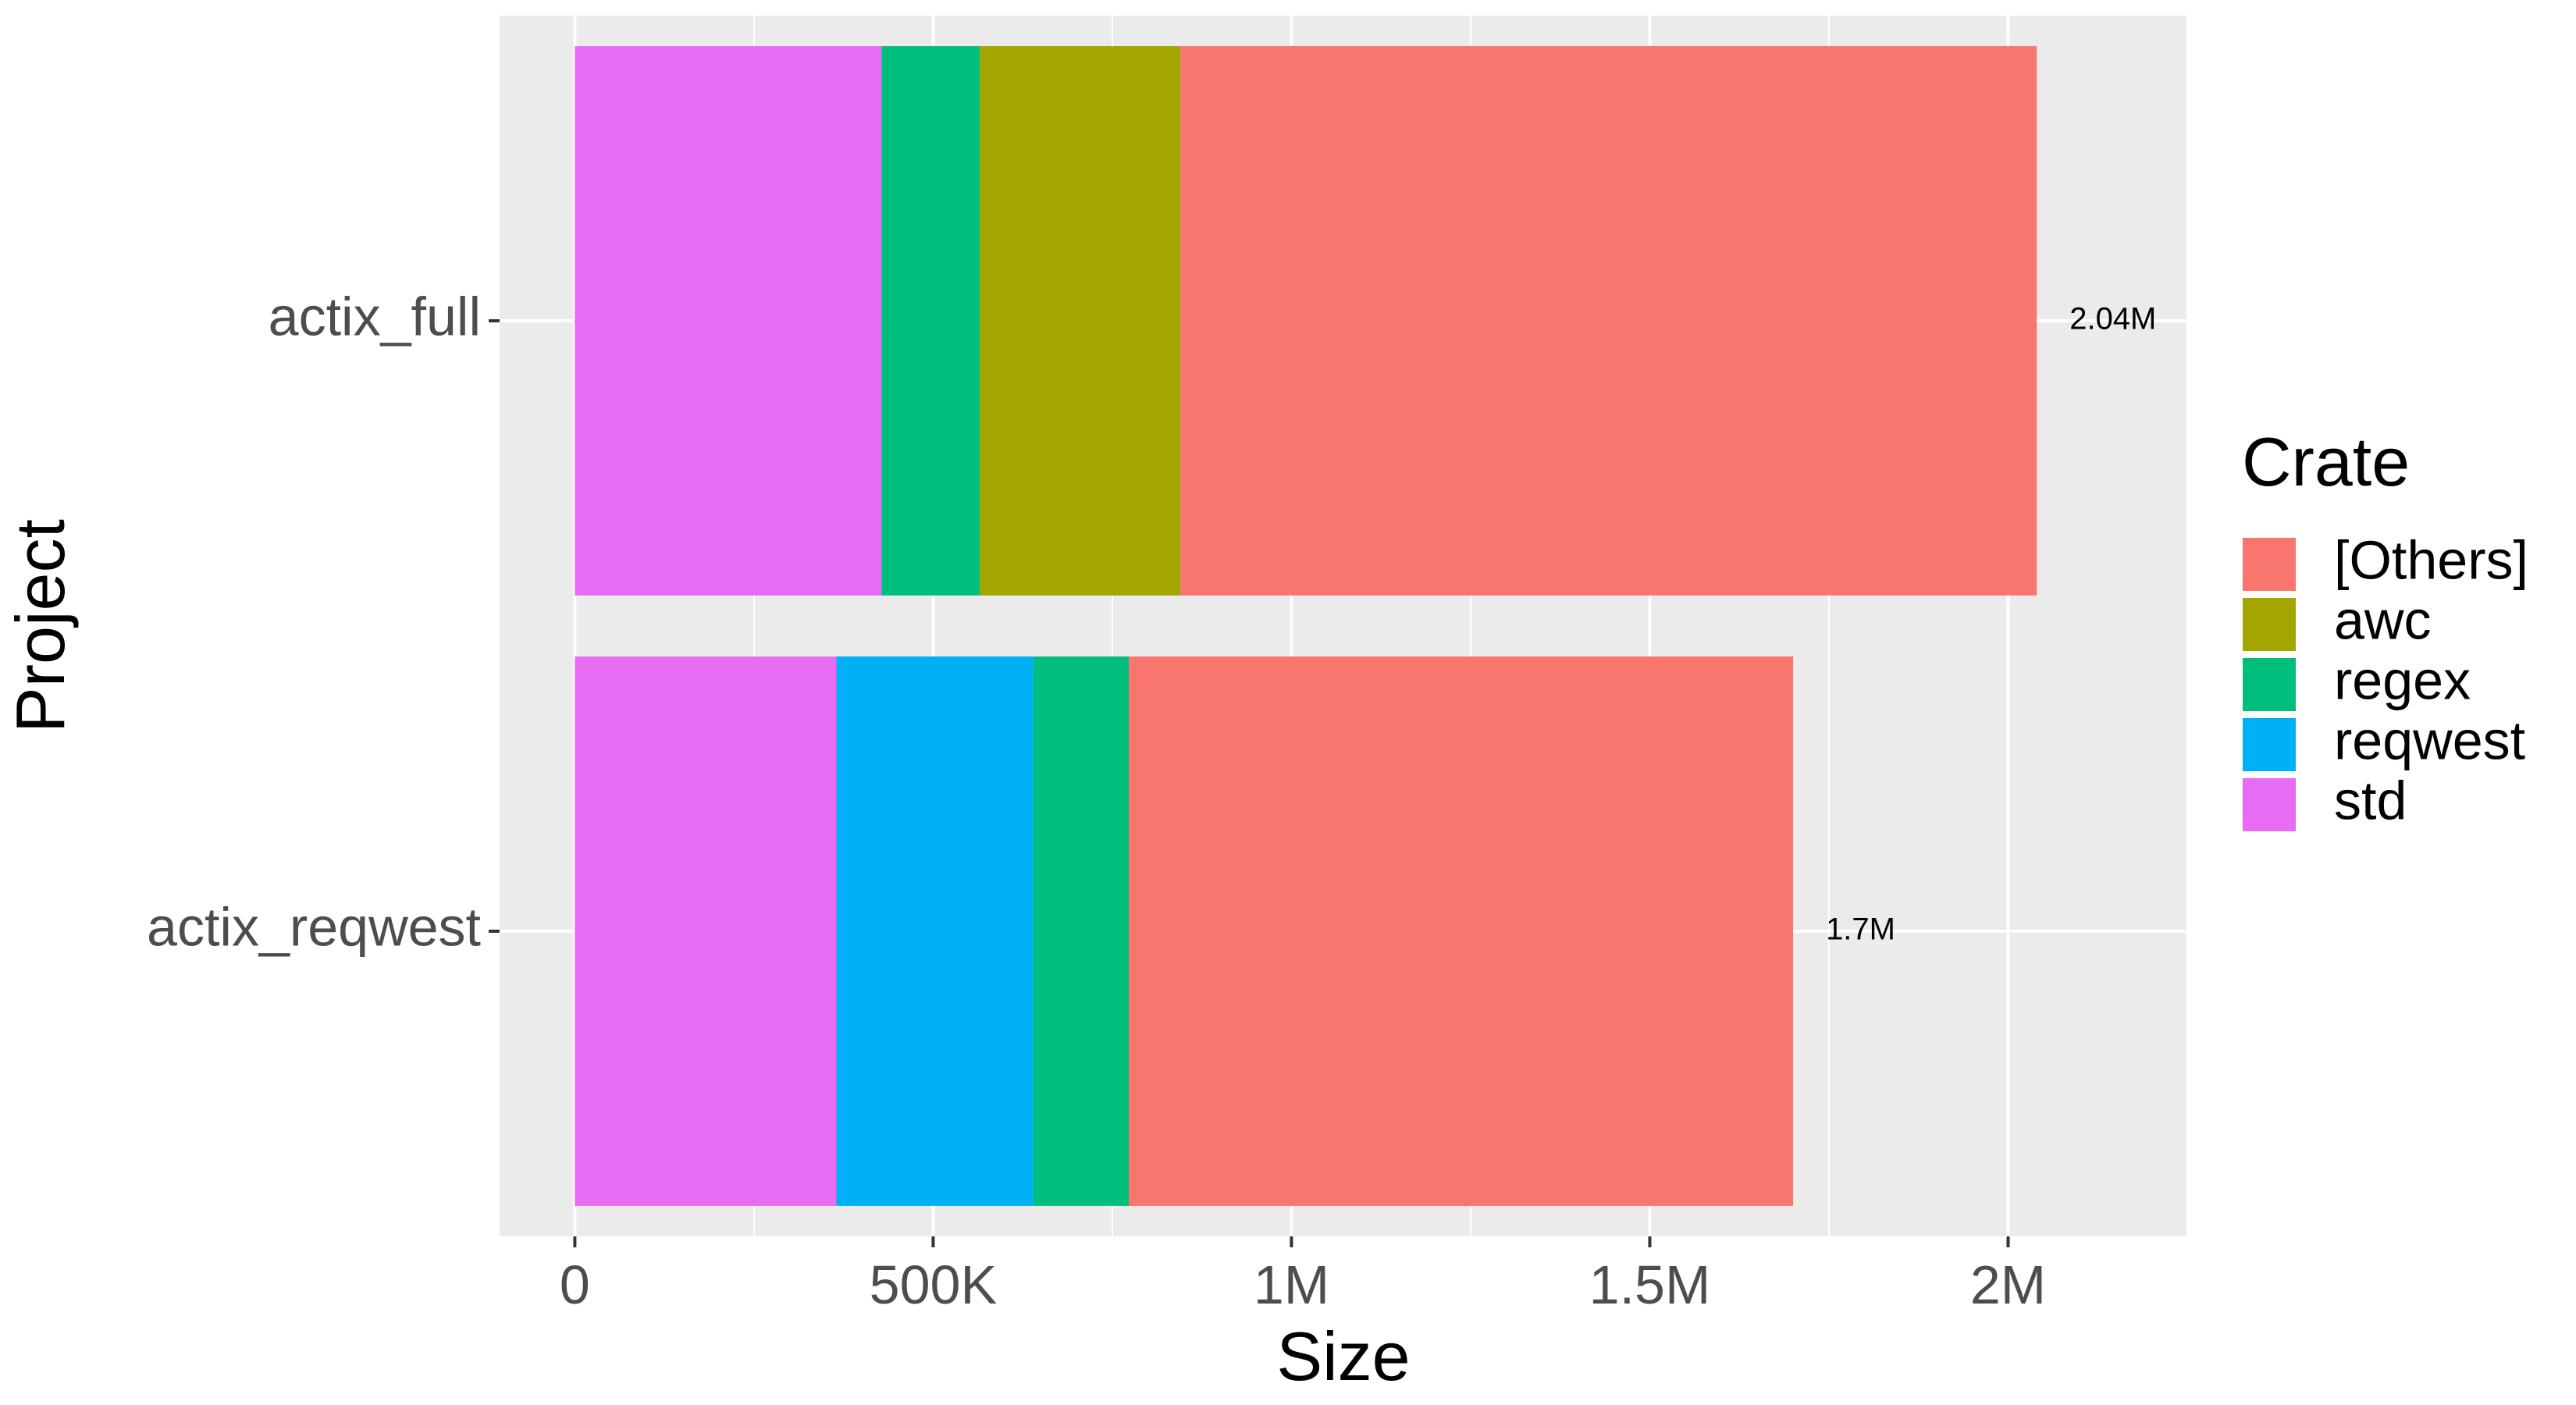 This screenshot has width=2576, height=1405. What do you see at coordinates (314, 927) in the screenshot?
I see `y-tick-label: actix_reqwest` at bounding box center [314, 927].